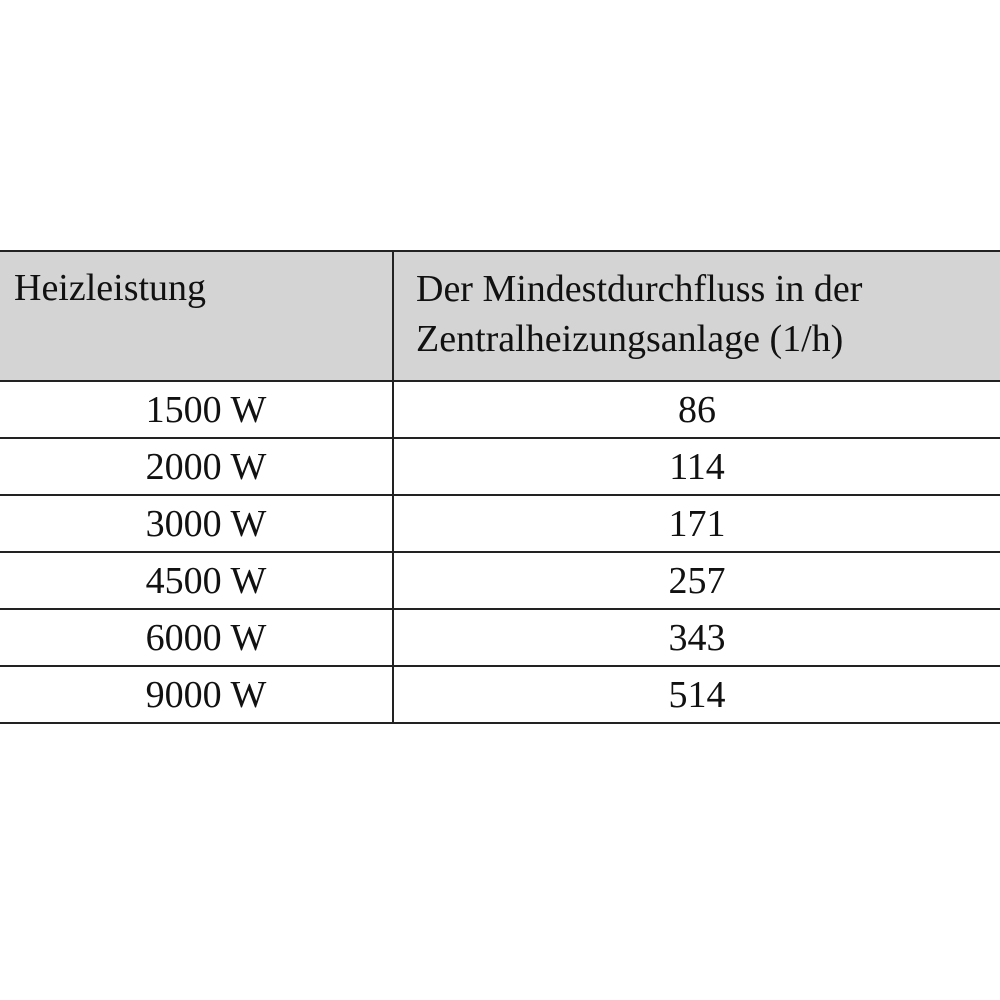  What do you see at coordinates (197, 523) in the screenshot?
I see `cell-heating-power: 3000 W` at bounding box center [197, 523].